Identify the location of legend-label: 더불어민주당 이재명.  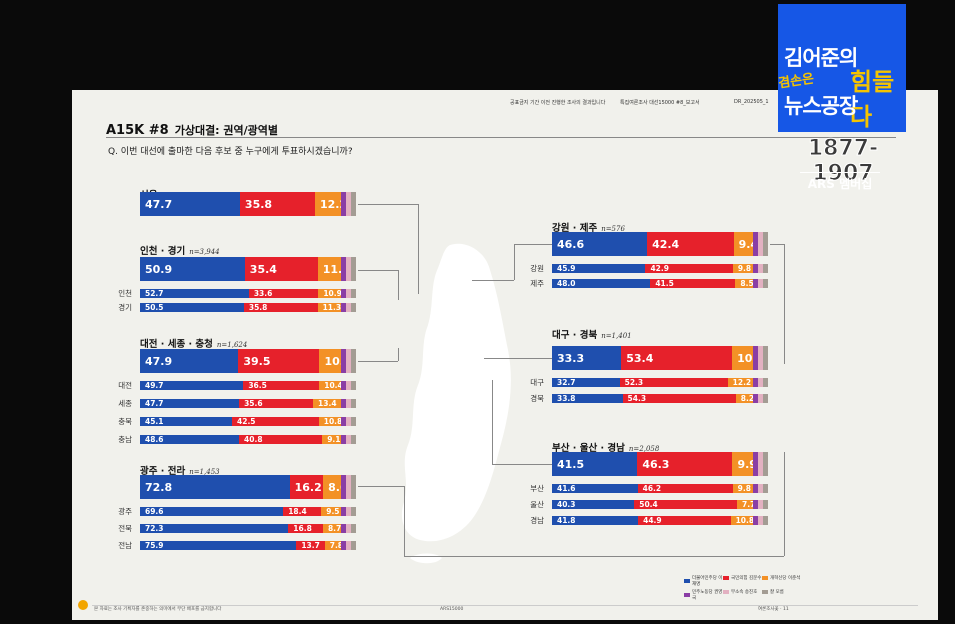
(707, 581).